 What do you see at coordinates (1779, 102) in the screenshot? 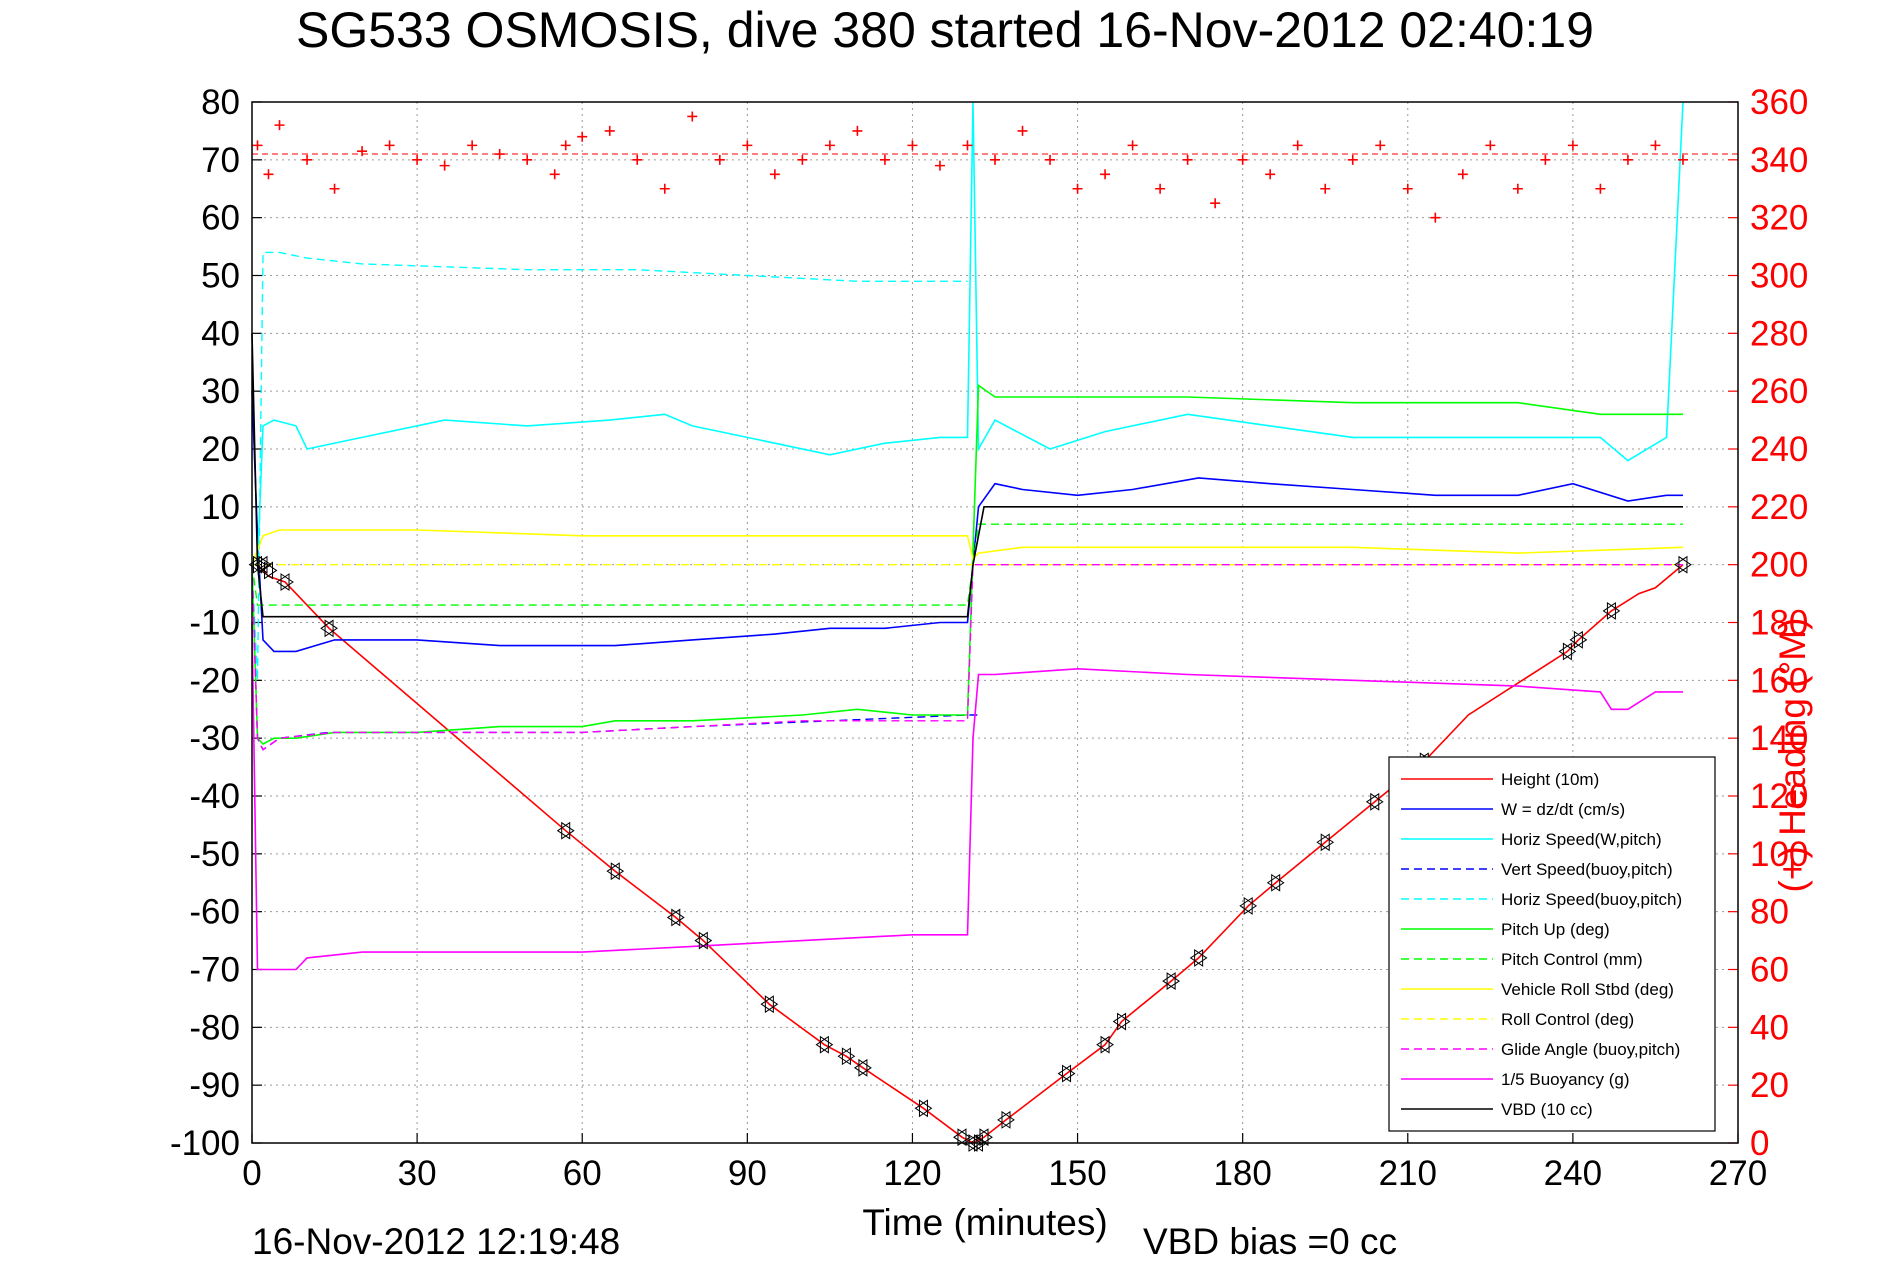
I see `y-right-tick-label: 360` at bounding box center [1779, 102].